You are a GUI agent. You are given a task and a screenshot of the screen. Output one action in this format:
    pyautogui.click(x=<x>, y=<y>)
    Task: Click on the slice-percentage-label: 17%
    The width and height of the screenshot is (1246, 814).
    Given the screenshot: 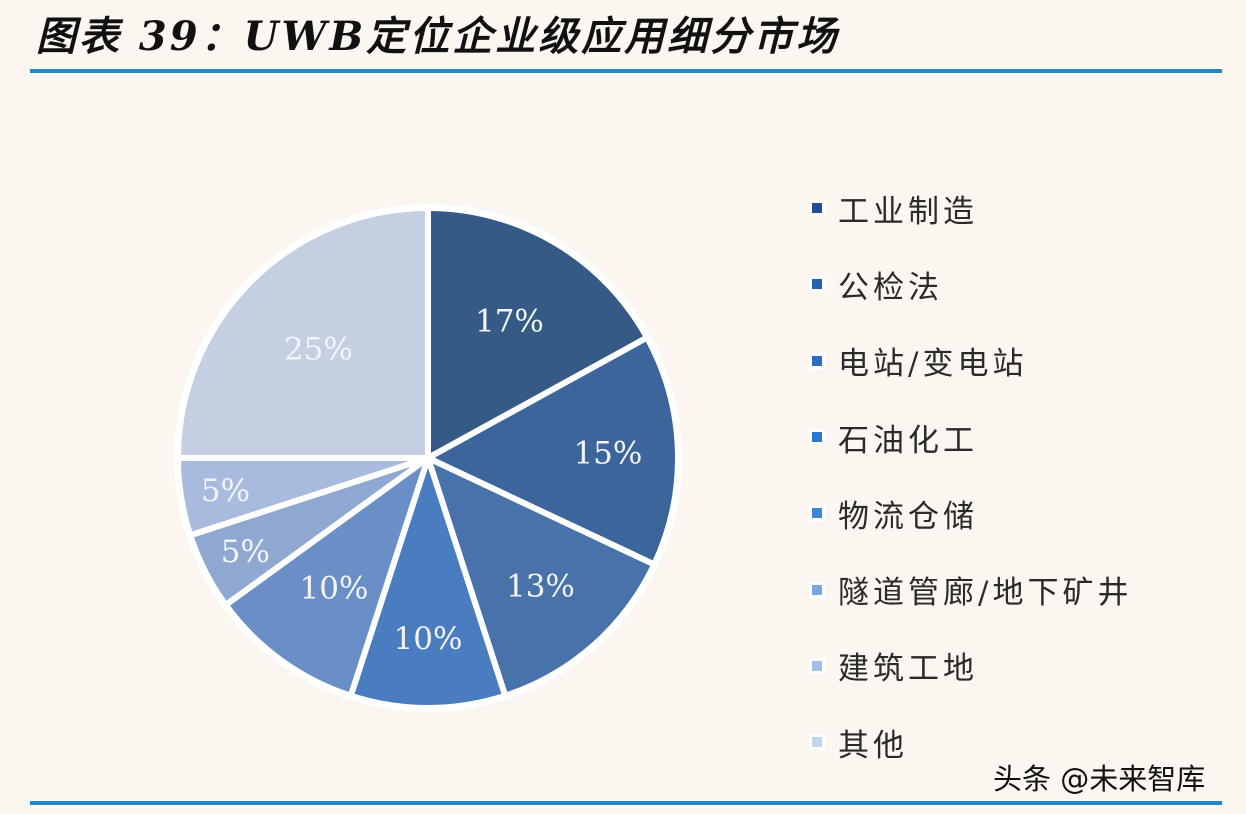 What is the action you would take?
    pyautogui.click(x=509, y=321)
    